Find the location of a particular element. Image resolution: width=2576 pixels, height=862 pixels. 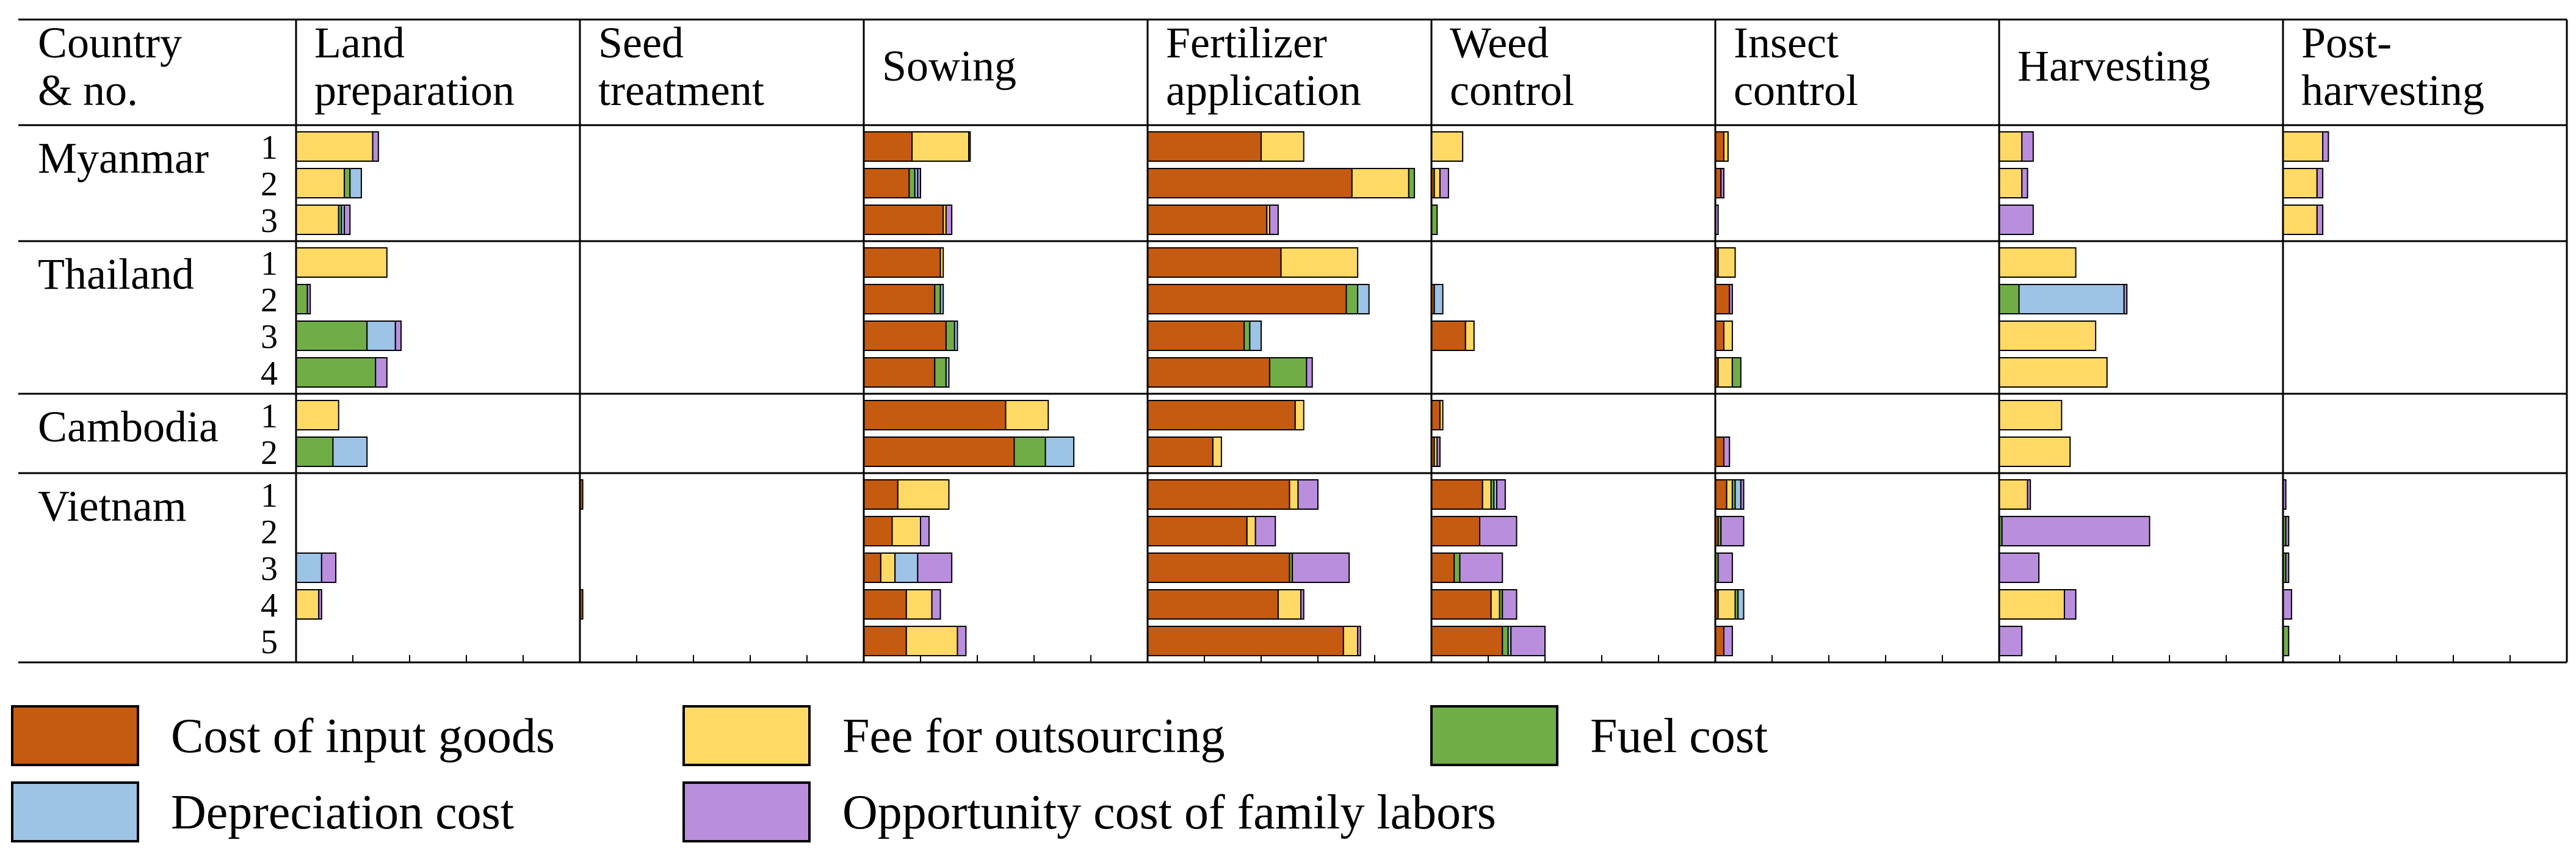

bar-segment-myanmar-1-insect-control-outsourcing is located at coordinates (1726, 146).